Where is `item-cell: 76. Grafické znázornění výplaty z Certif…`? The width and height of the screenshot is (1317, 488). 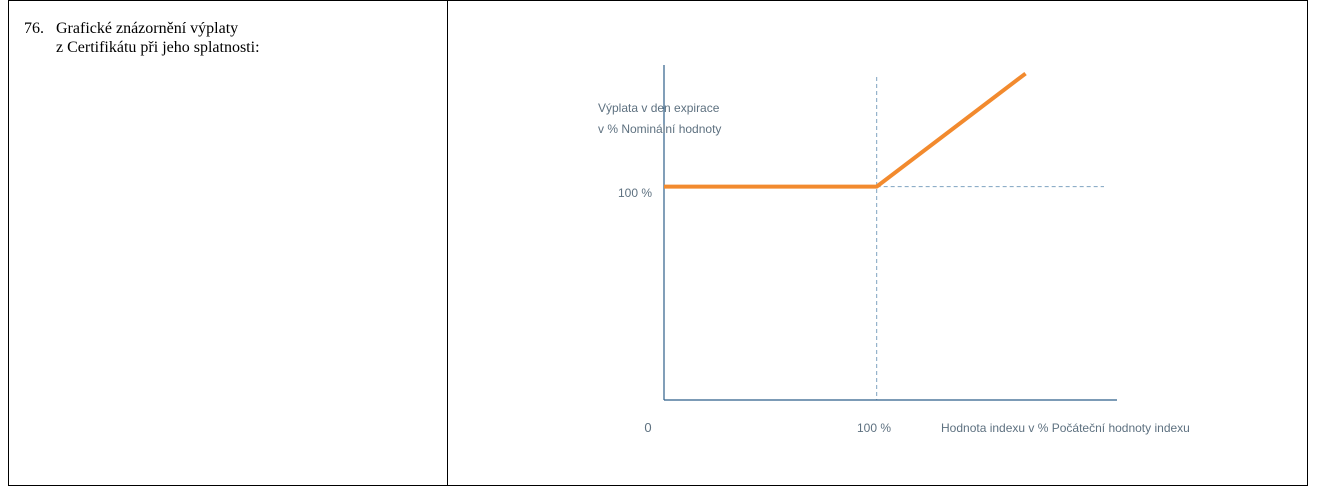 item-cell: 76. Grafické znázornění výplaty z Certif… is located at coordinates (229, 38).